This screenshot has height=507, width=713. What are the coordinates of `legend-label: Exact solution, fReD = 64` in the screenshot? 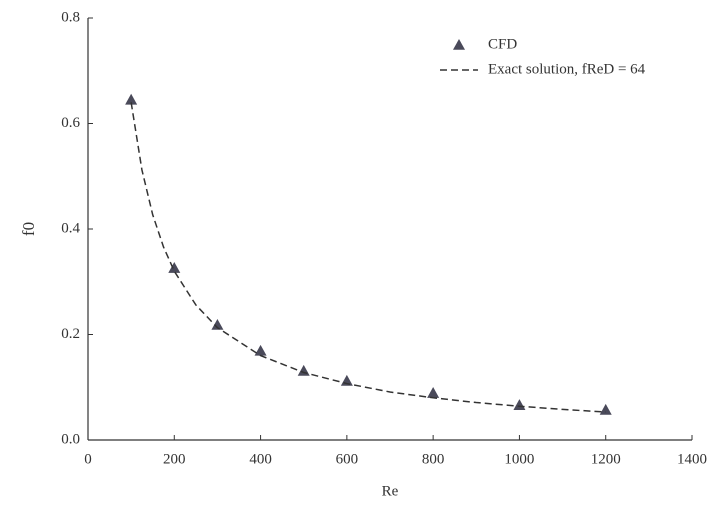 It's located at (567, 69).